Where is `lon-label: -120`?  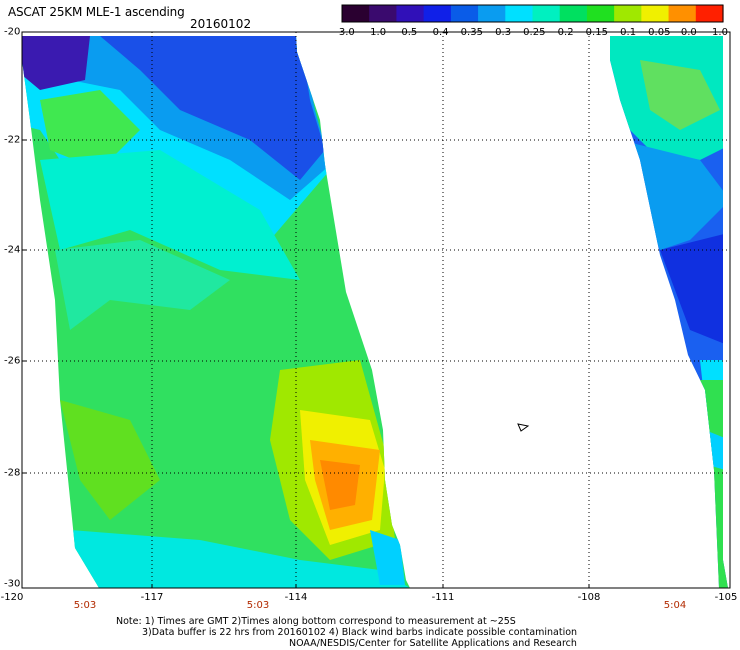
lon-label: -120 is located at coordinates (12, 597).